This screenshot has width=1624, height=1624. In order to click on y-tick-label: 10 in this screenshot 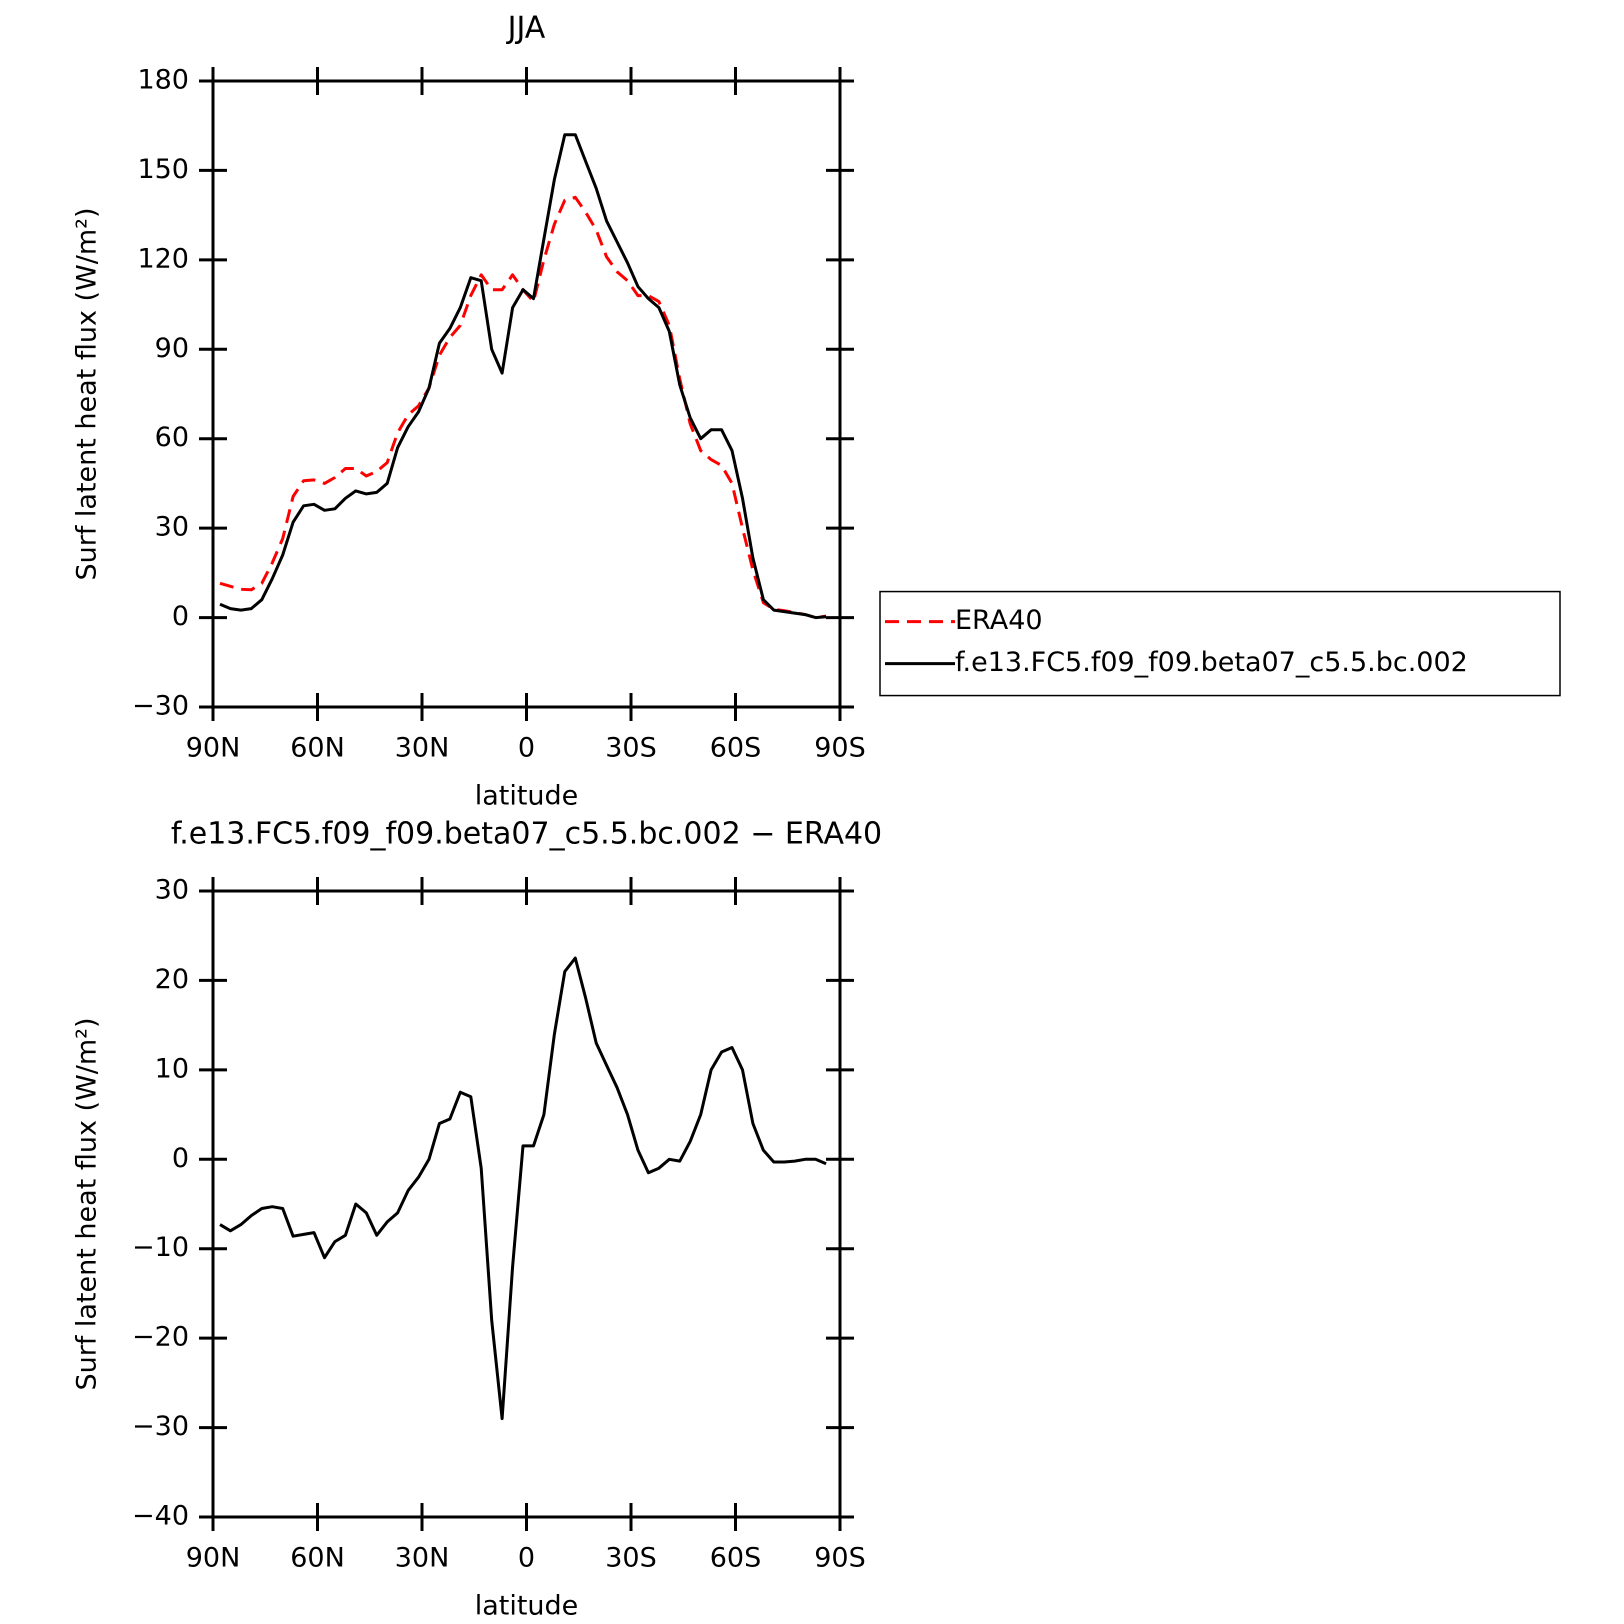, I will do `click(172, 1068)`.